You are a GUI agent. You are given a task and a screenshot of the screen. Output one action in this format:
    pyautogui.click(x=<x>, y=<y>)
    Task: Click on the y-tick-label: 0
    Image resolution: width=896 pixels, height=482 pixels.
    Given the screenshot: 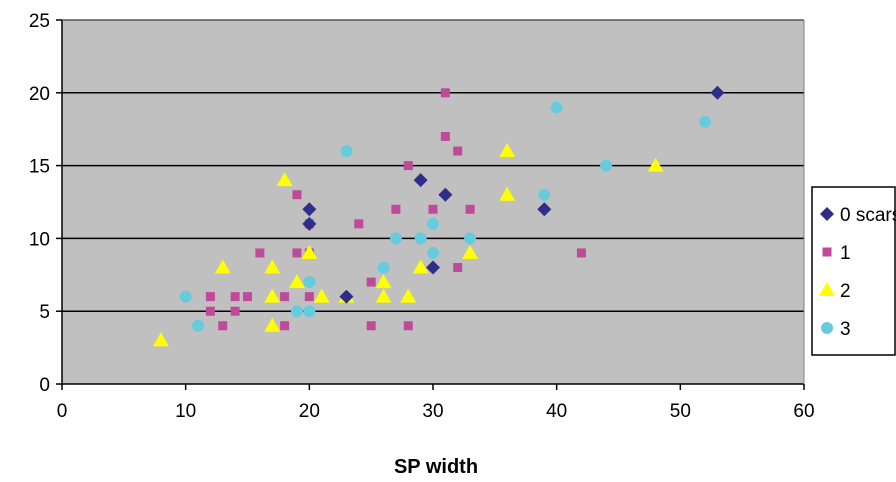 What is the action you would take?
    pyautogui.click(x=44, y=385)
    